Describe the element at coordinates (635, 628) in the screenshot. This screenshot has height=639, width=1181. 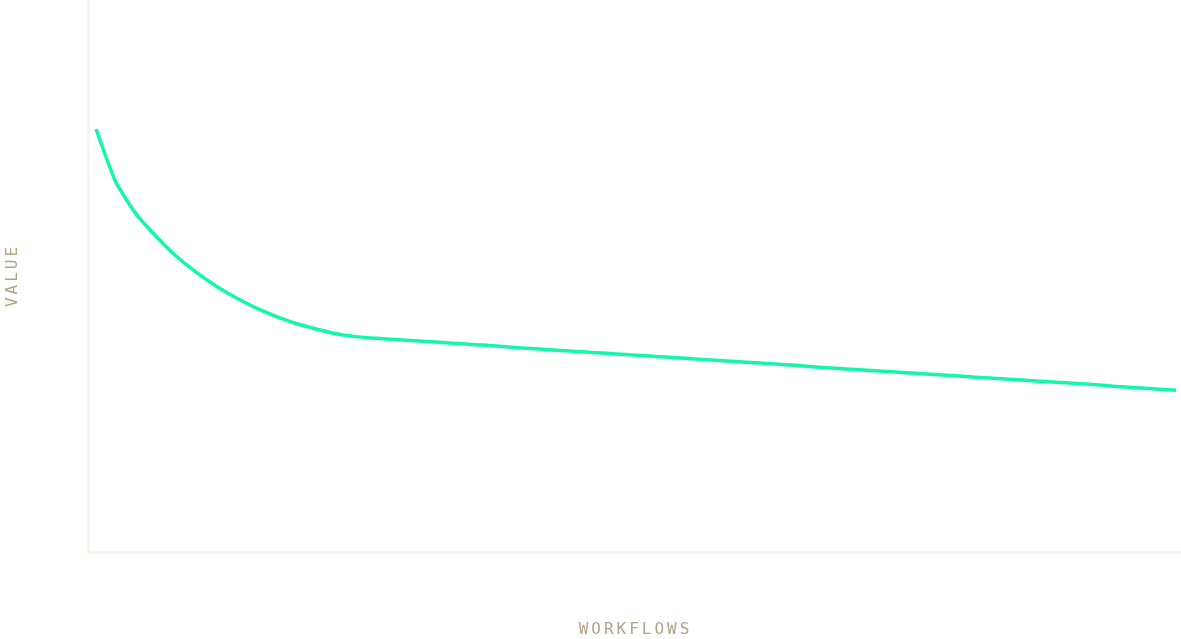
I see `x-axis-title: WORKFLOWS` at that location.